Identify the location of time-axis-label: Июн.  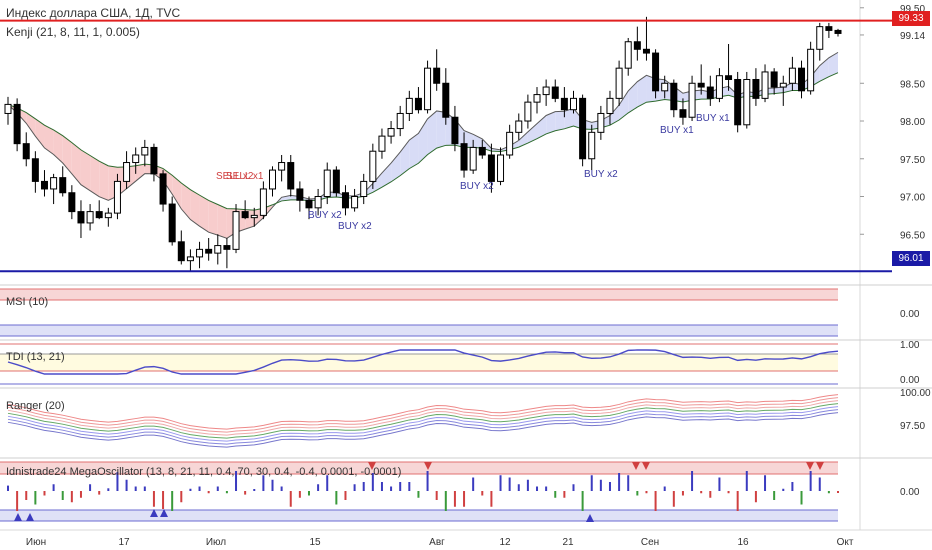
(36, 542).